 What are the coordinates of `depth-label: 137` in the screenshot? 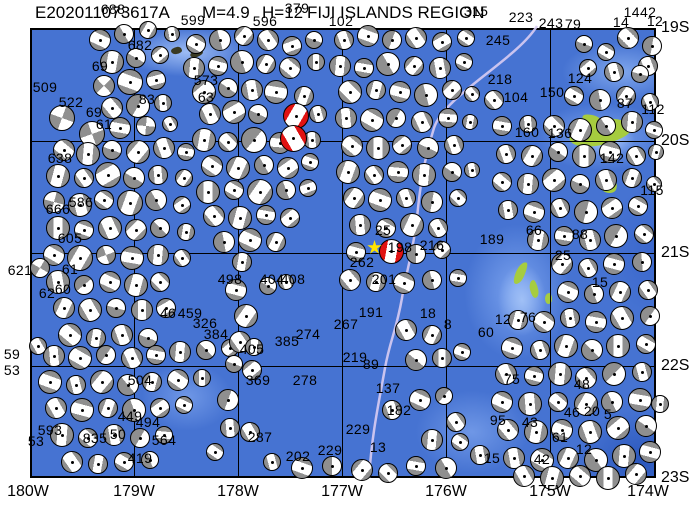 It's located at (388, 388).